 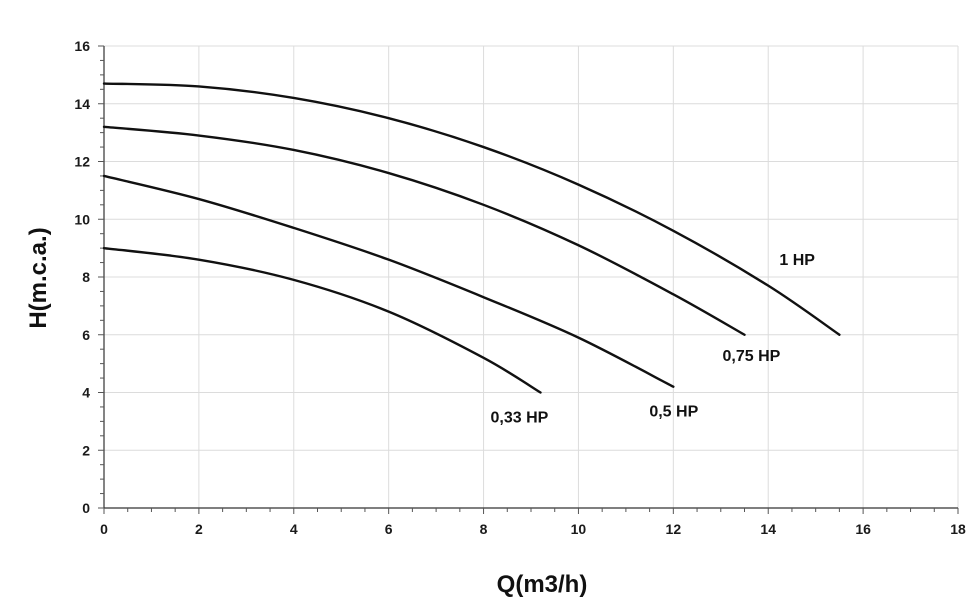 What do you see at coordinates (82, 219) in the screenshot?
I see `y-tick-label: 10` at bounding box center [82, 219].